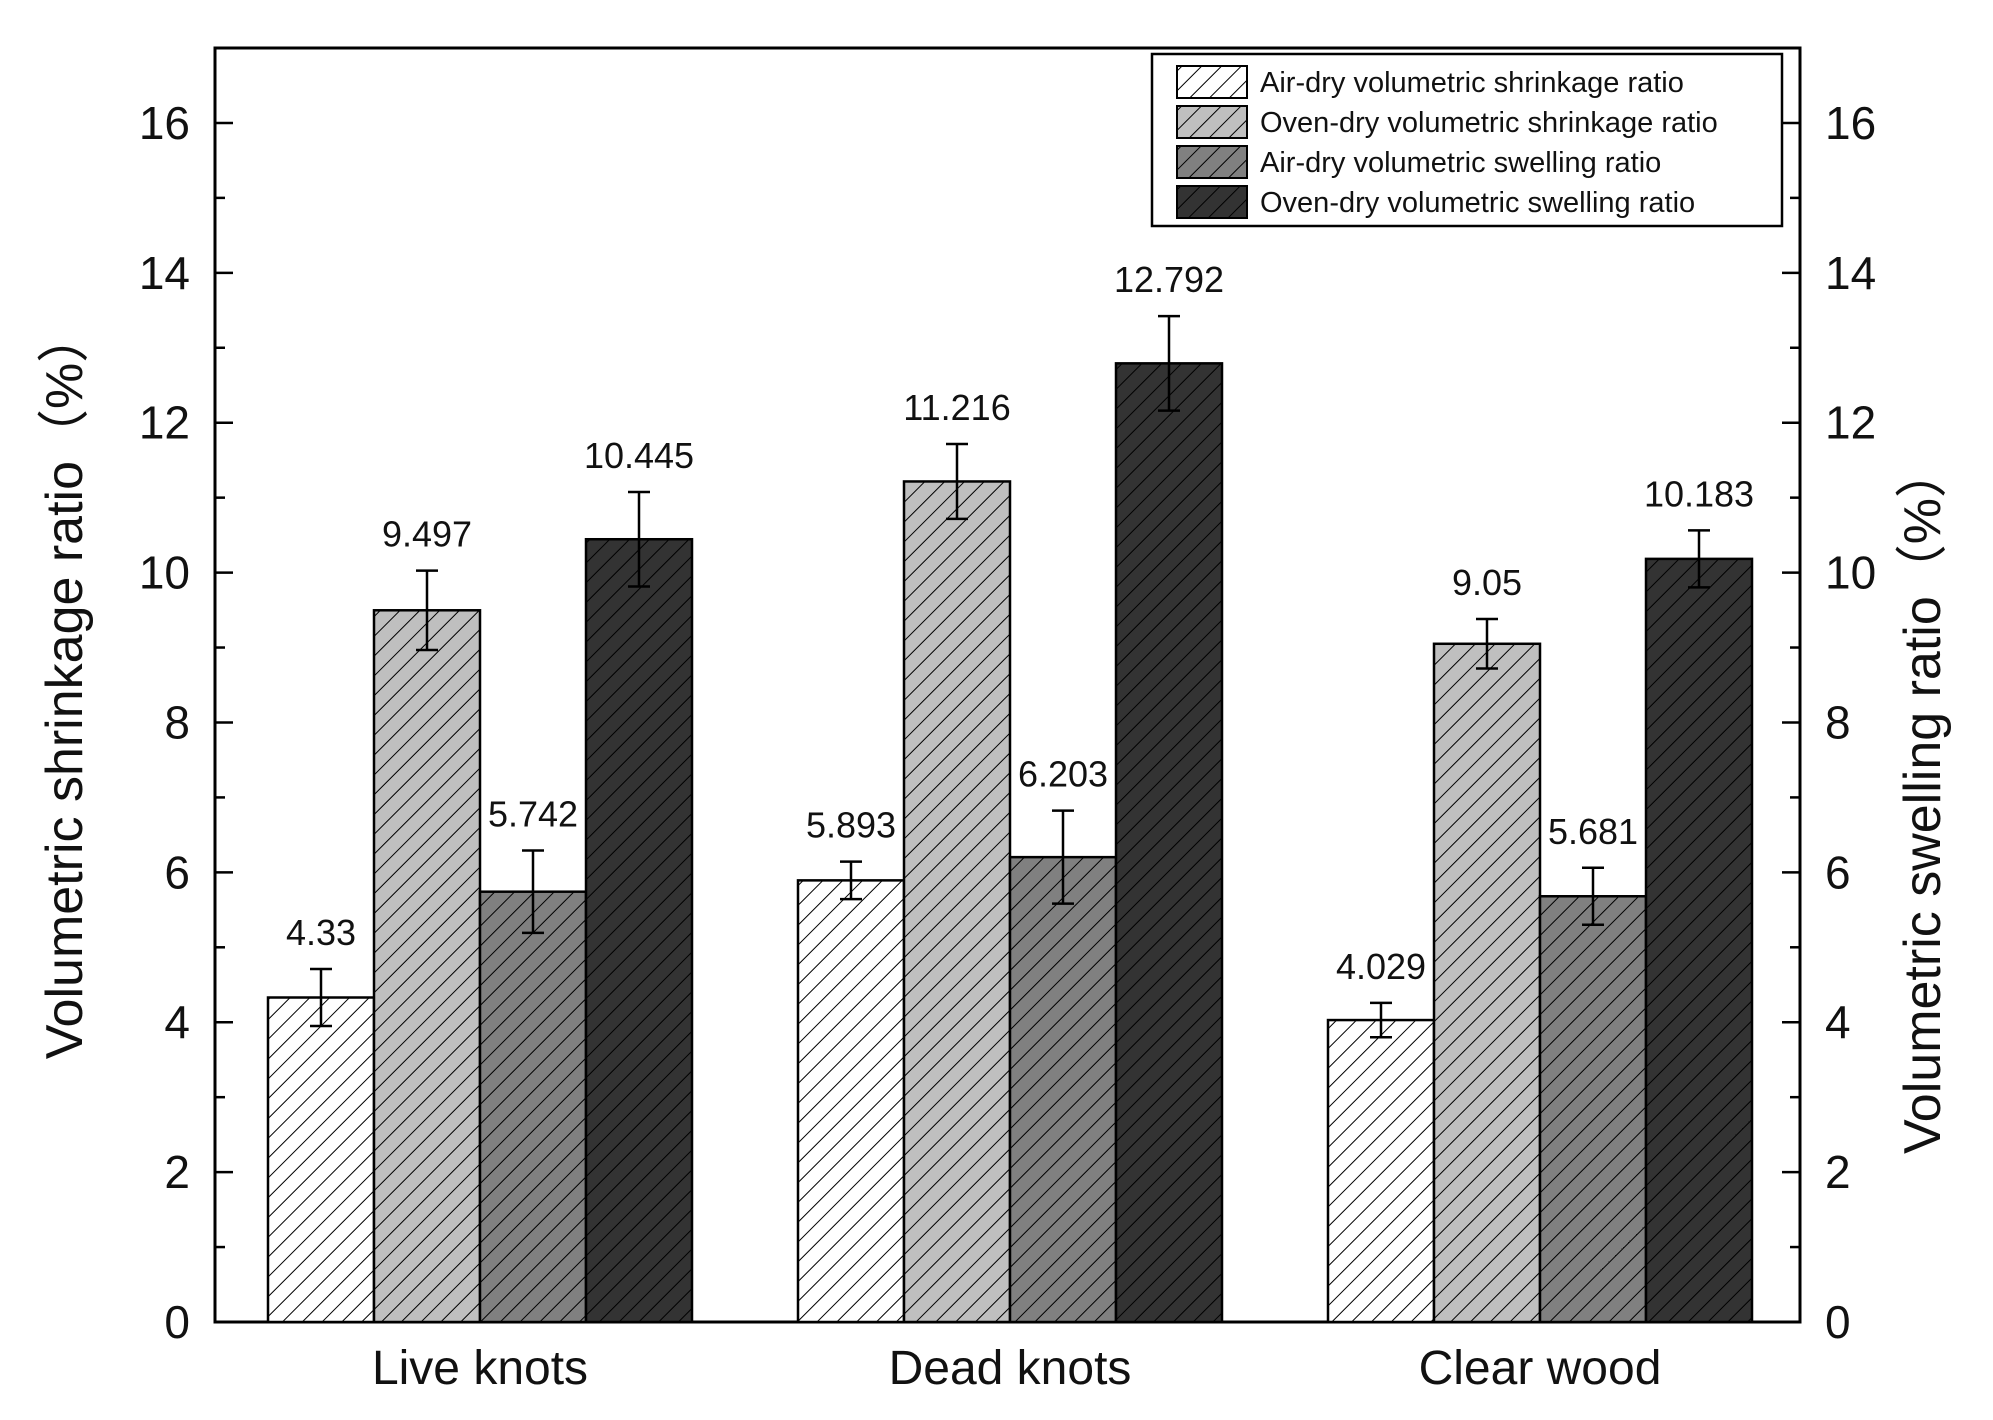  Describe the element at coordinates (177, 1322) in the screenshot. I see `left-tick-label: 0` at that location.